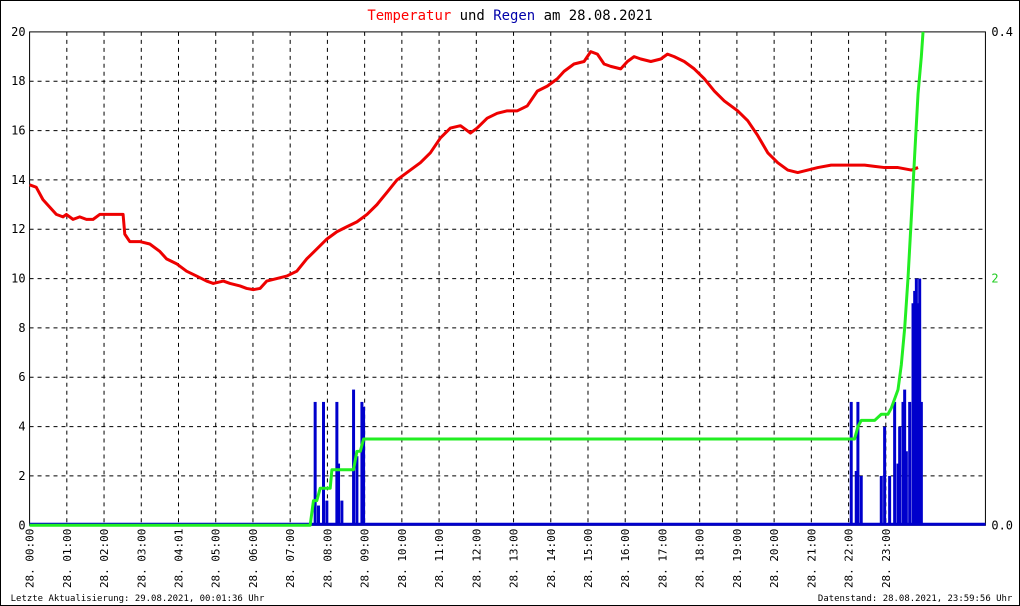 The width and height of the screenshot is (1020, 606). What do you see at coordinates (18, 131) in the screenshot?
I see `y-left-tick-label: 16` at bounding box center [18, 131].